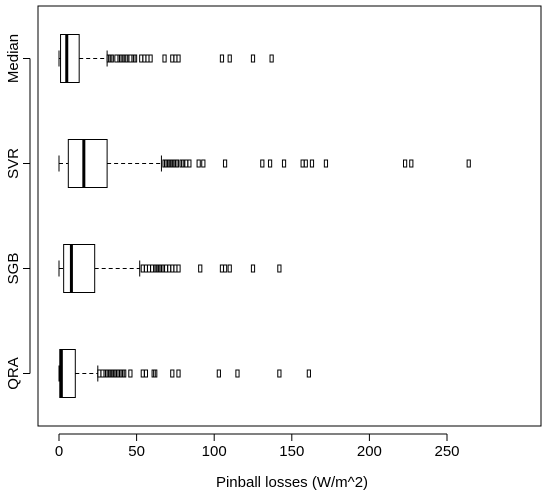  What do you see at coordinates (291, 451) in the screenshot?
I see `x-tick-label: 150` at bounding box center [291, 451].